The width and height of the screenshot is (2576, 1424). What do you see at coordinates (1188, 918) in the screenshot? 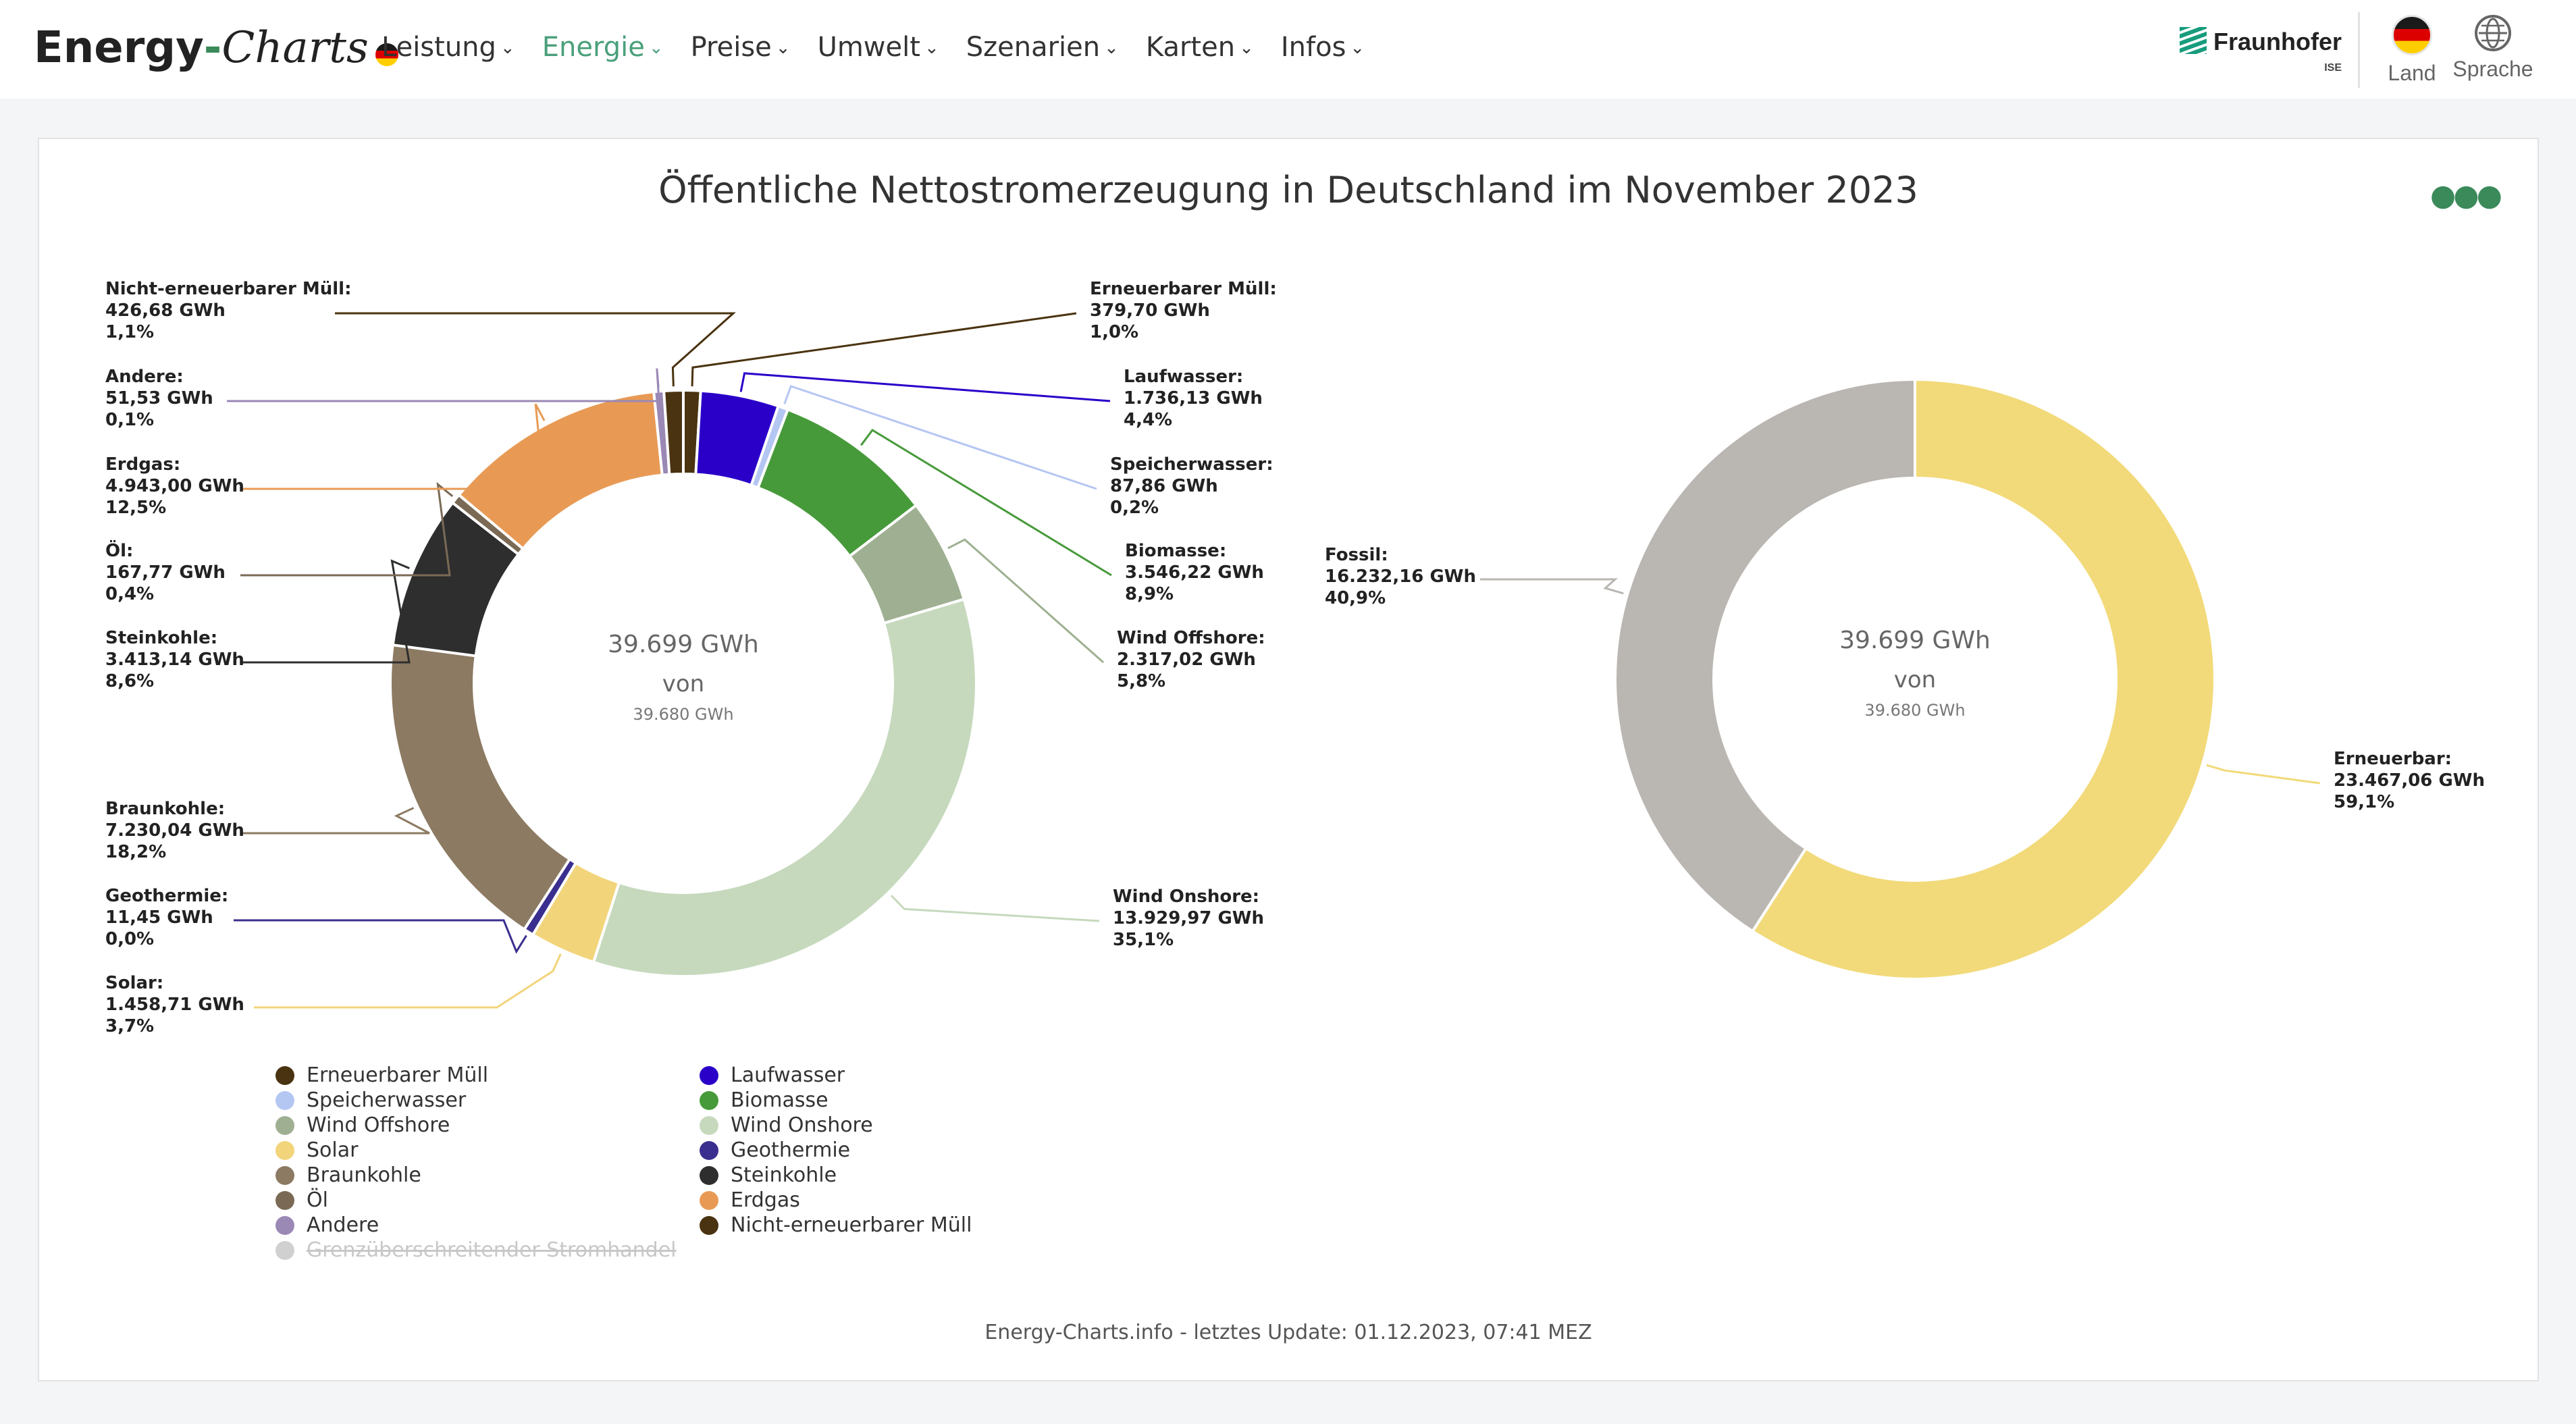
I see `data-label-wind-onshore: Wind Onshore: 13.929,97 GWh 35,1%` at bounding box center [1188, 918].